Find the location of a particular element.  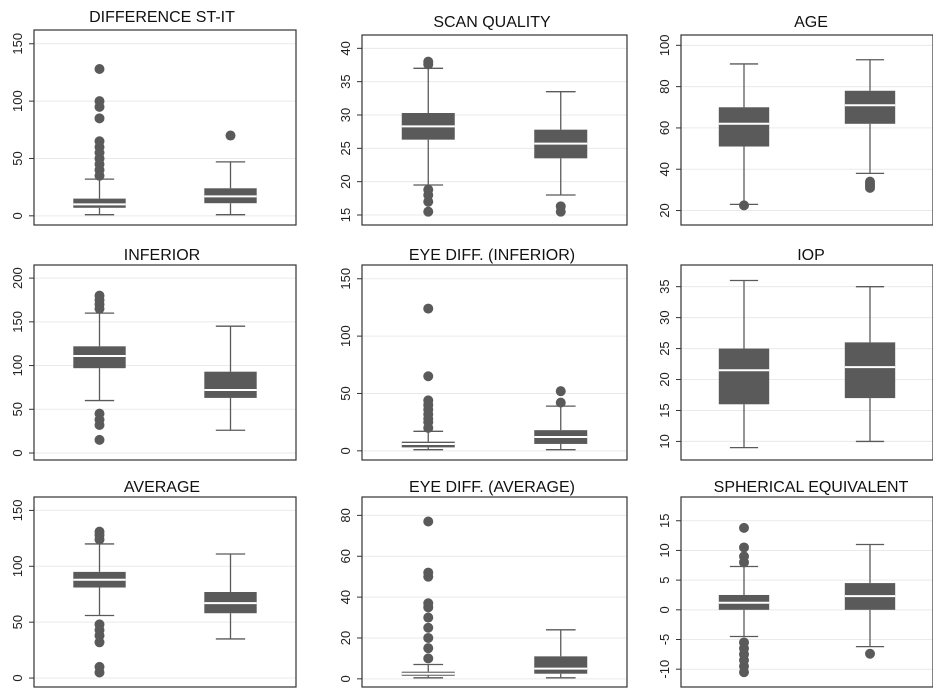

panel-average: AVERAGE 0 50 100 150 is located at coordinates (153, 583).